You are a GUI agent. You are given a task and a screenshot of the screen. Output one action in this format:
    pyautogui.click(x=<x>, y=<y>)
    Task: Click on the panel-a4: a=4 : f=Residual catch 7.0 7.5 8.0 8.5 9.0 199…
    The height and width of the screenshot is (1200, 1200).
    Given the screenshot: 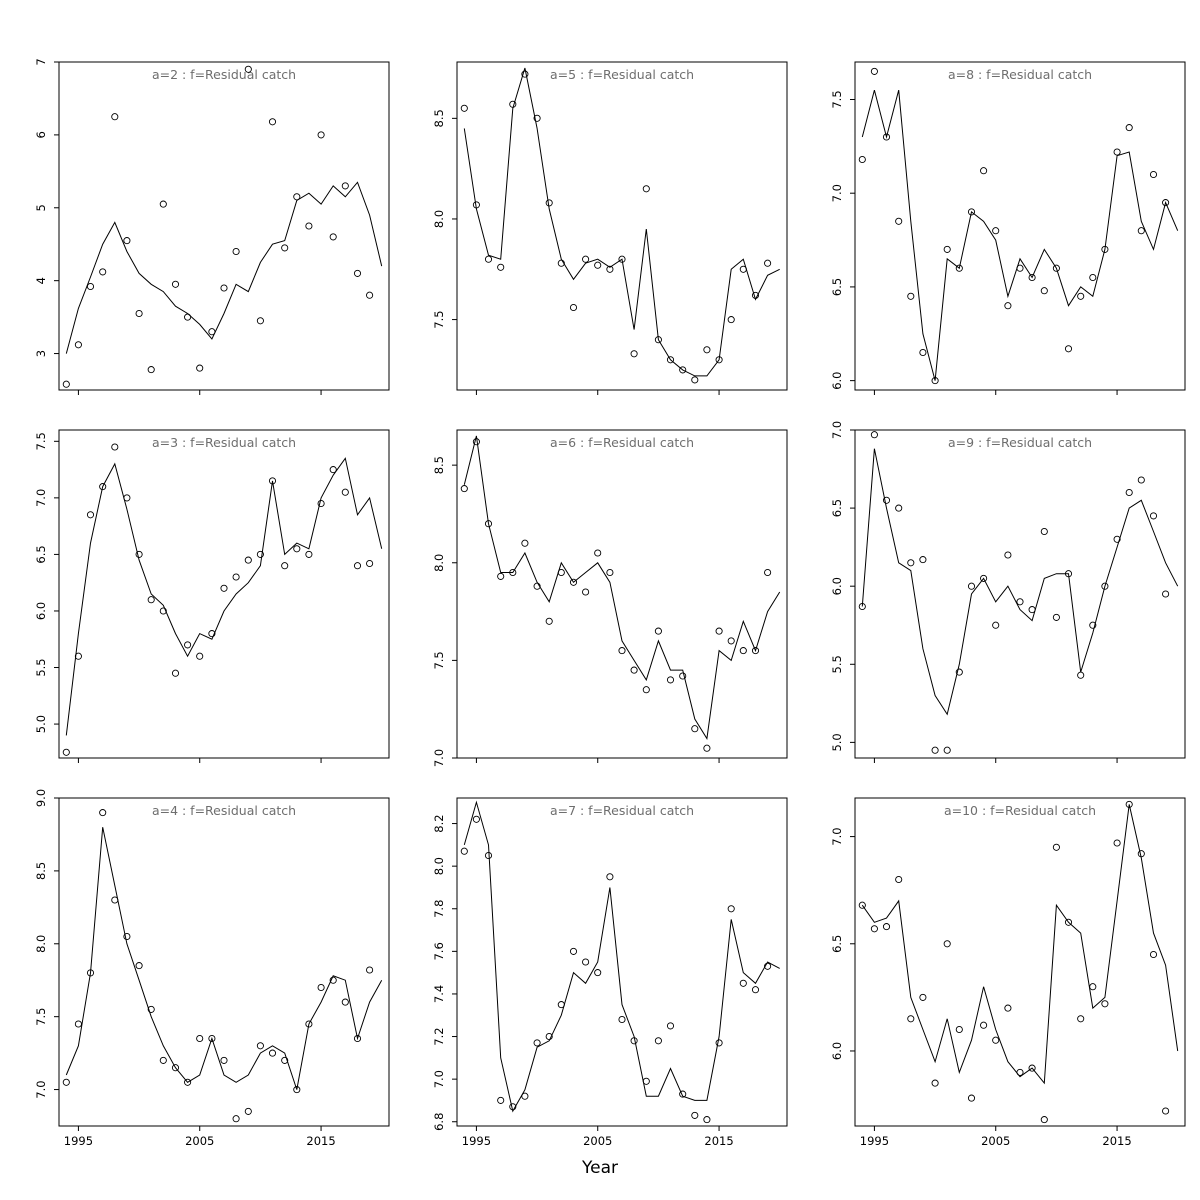 What is the action you would take?
    pyautogui.click(x=202, y=971)
    